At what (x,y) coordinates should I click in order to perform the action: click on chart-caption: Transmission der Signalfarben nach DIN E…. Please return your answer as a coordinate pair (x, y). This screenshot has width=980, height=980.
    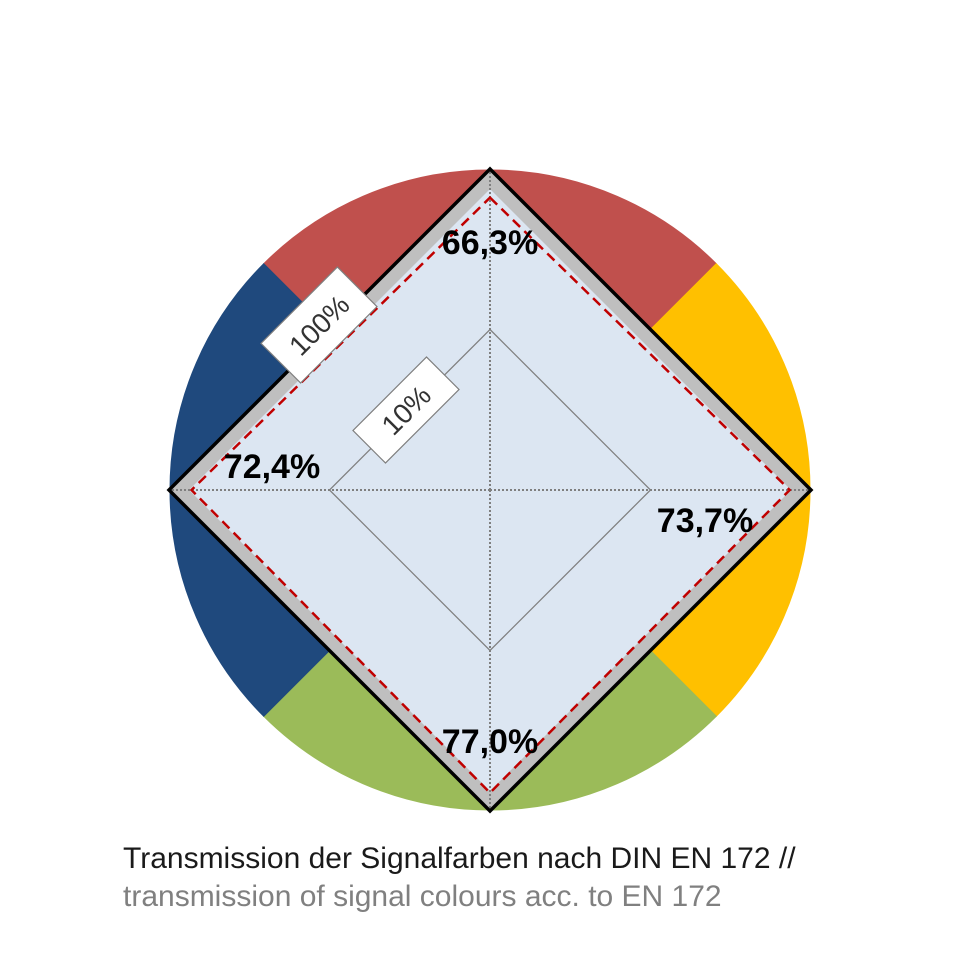
    Looking at the image, I should click on (543, 878).